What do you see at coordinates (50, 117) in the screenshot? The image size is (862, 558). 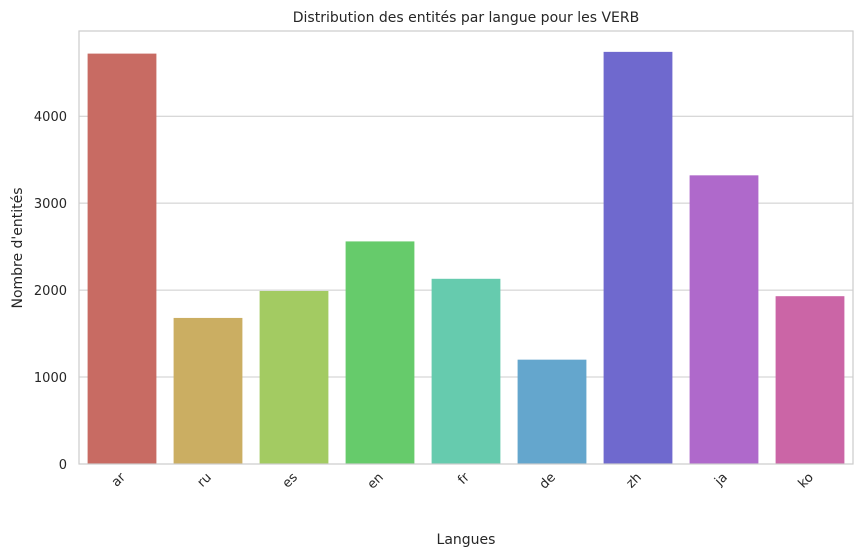 I see `y-tick-label: 4000` at bounding box center [50, 117].